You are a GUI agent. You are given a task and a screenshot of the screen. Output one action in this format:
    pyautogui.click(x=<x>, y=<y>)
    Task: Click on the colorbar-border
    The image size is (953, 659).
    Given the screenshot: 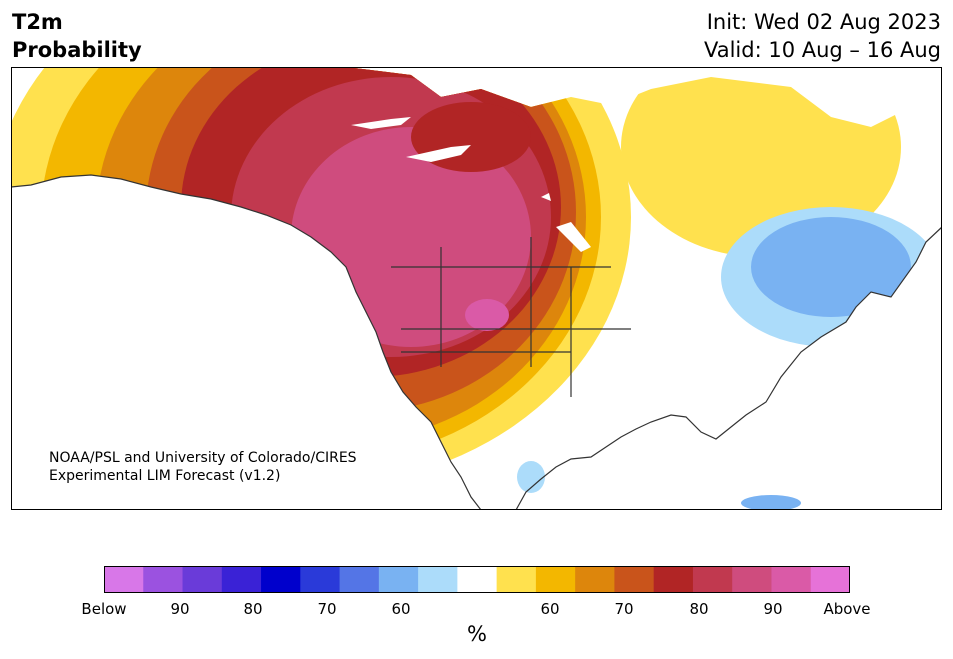 What is the action you would take?
    pyautogui.click(x=477, y=579)
    